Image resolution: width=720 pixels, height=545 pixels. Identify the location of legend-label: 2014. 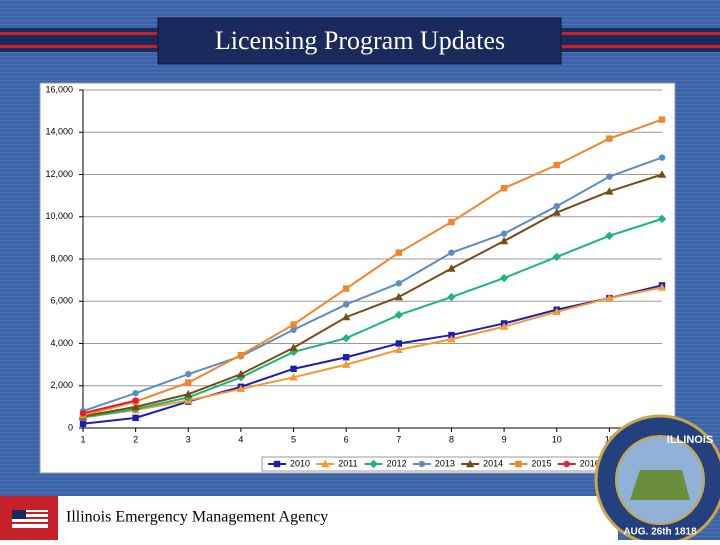
(493, 463).